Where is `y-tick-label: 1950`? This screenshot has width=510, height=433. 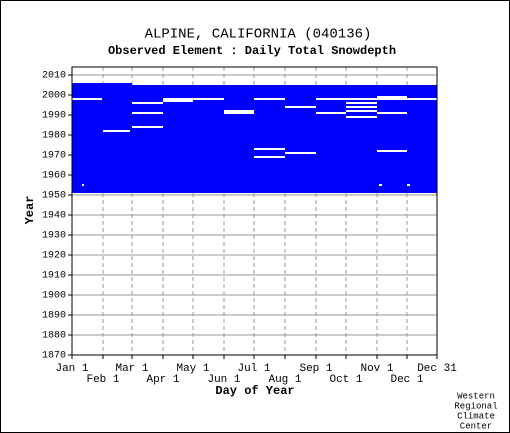
y-tick-label: 1950 is located at coordinates (54, 196).